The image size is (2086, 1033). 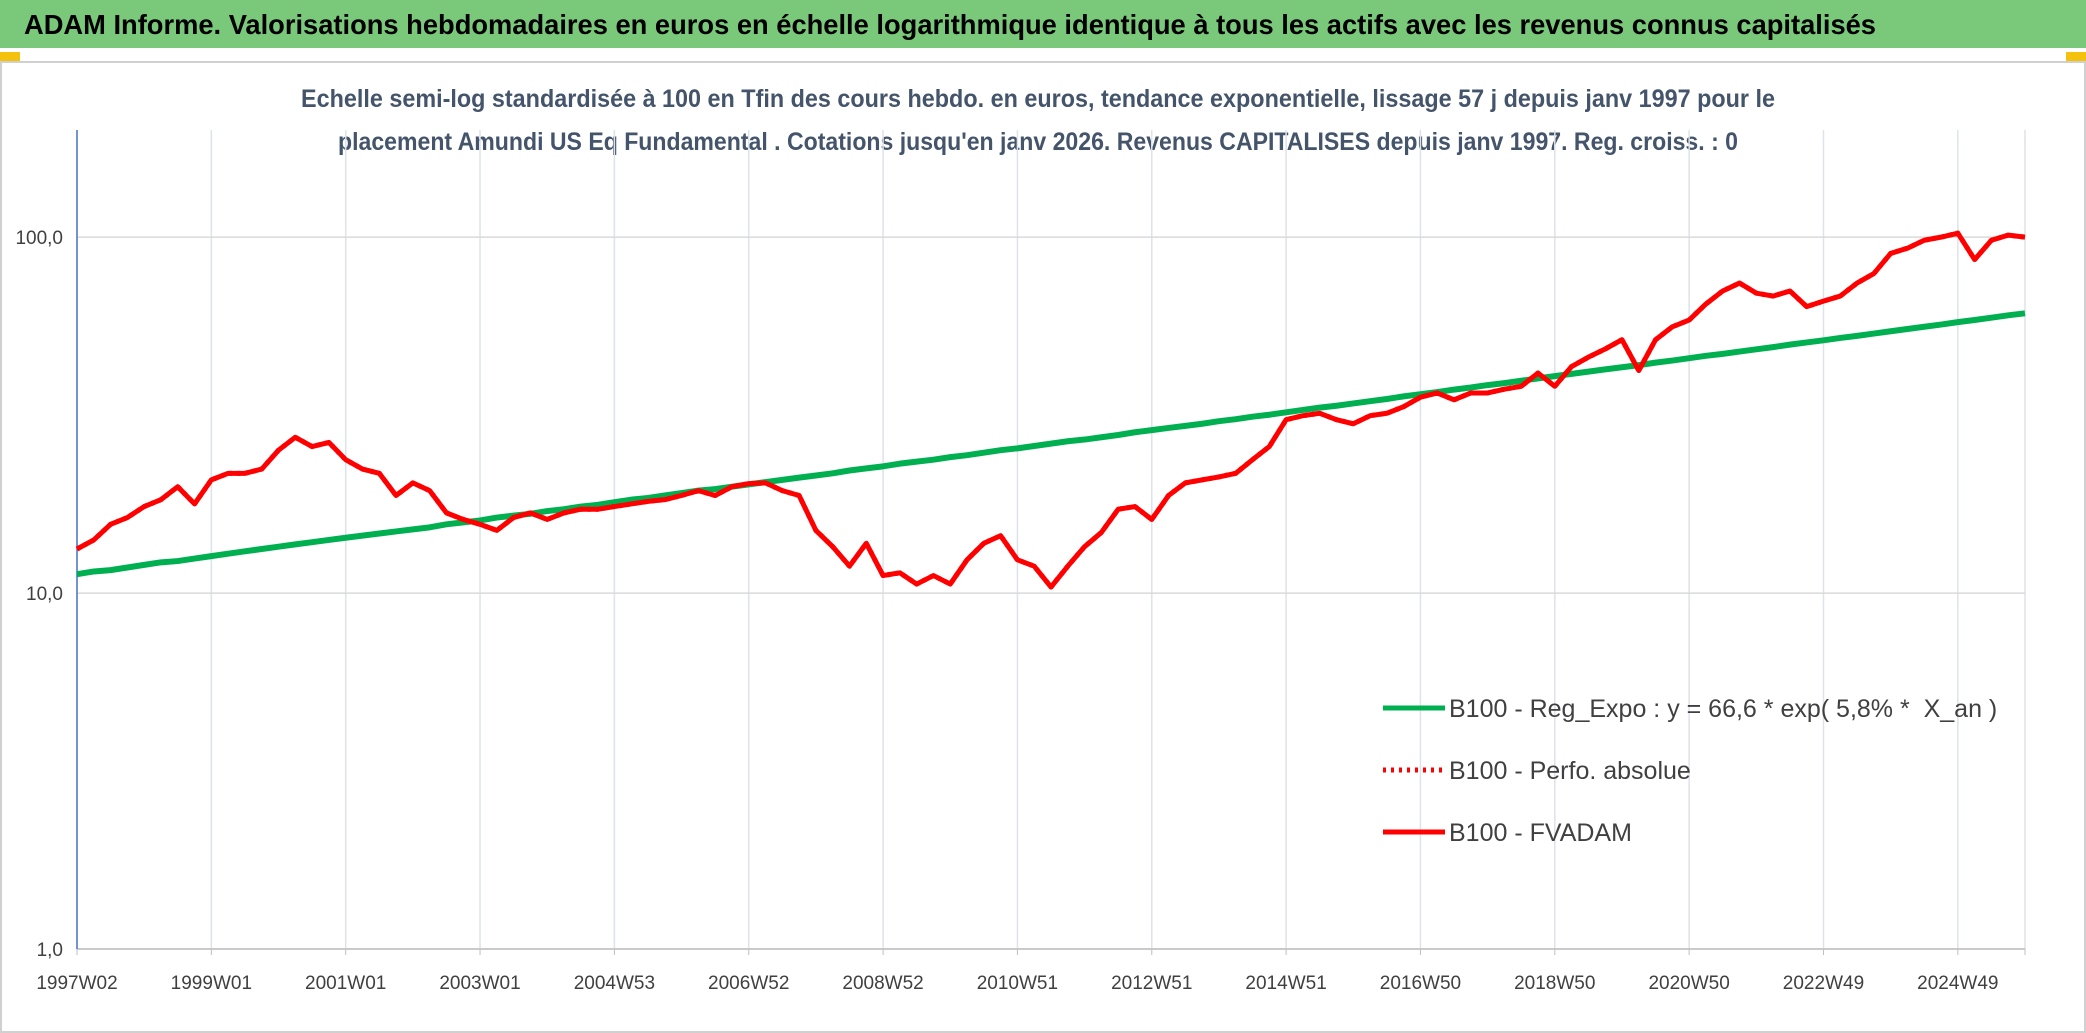 What do you see at coordinates (39, 238) in the screenshot?
I see `y-tick-label: 100,0` at bounding box center [39, 238].